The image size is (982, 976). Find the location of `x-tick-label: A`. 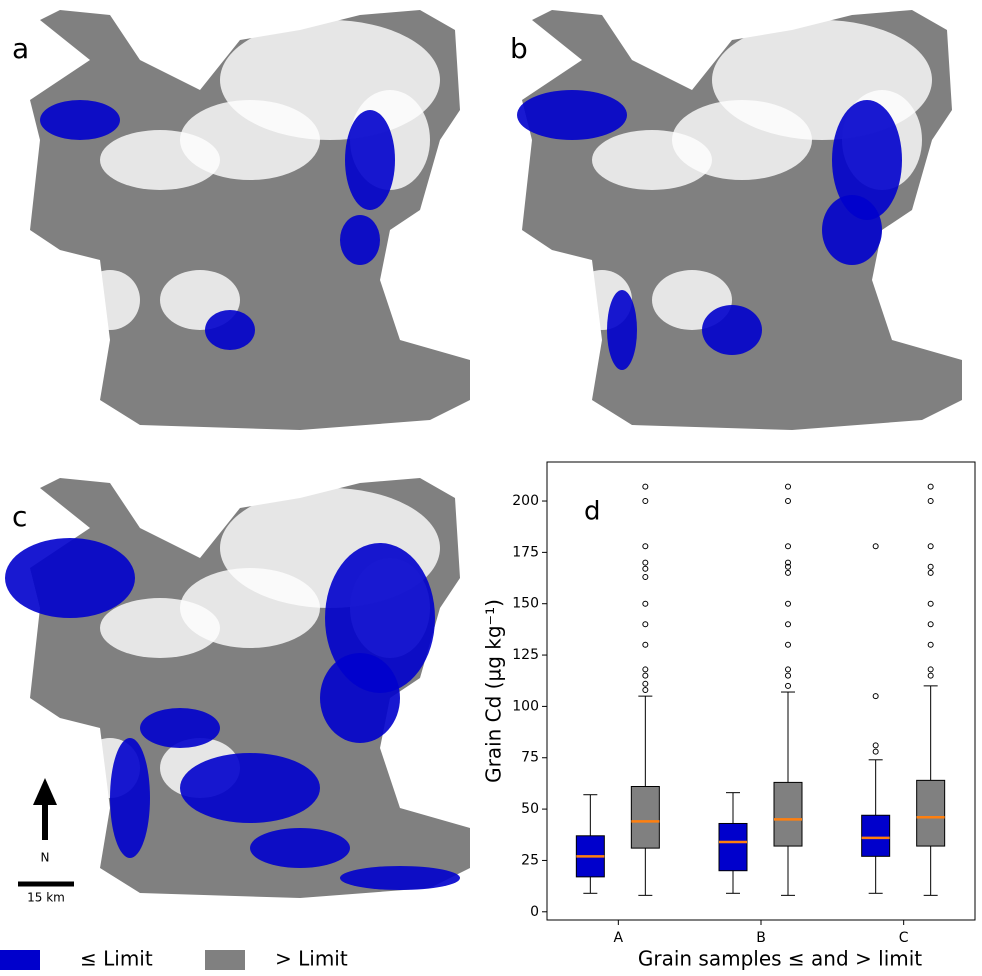

x-tick-label: A is located at coordinates (619, 938).